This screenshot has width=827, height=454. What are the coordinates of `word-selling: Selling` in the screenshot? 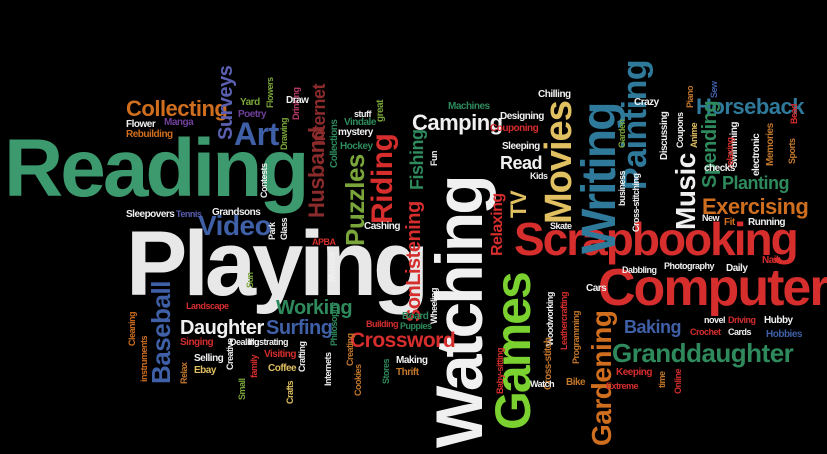 It's located at (209, 358).